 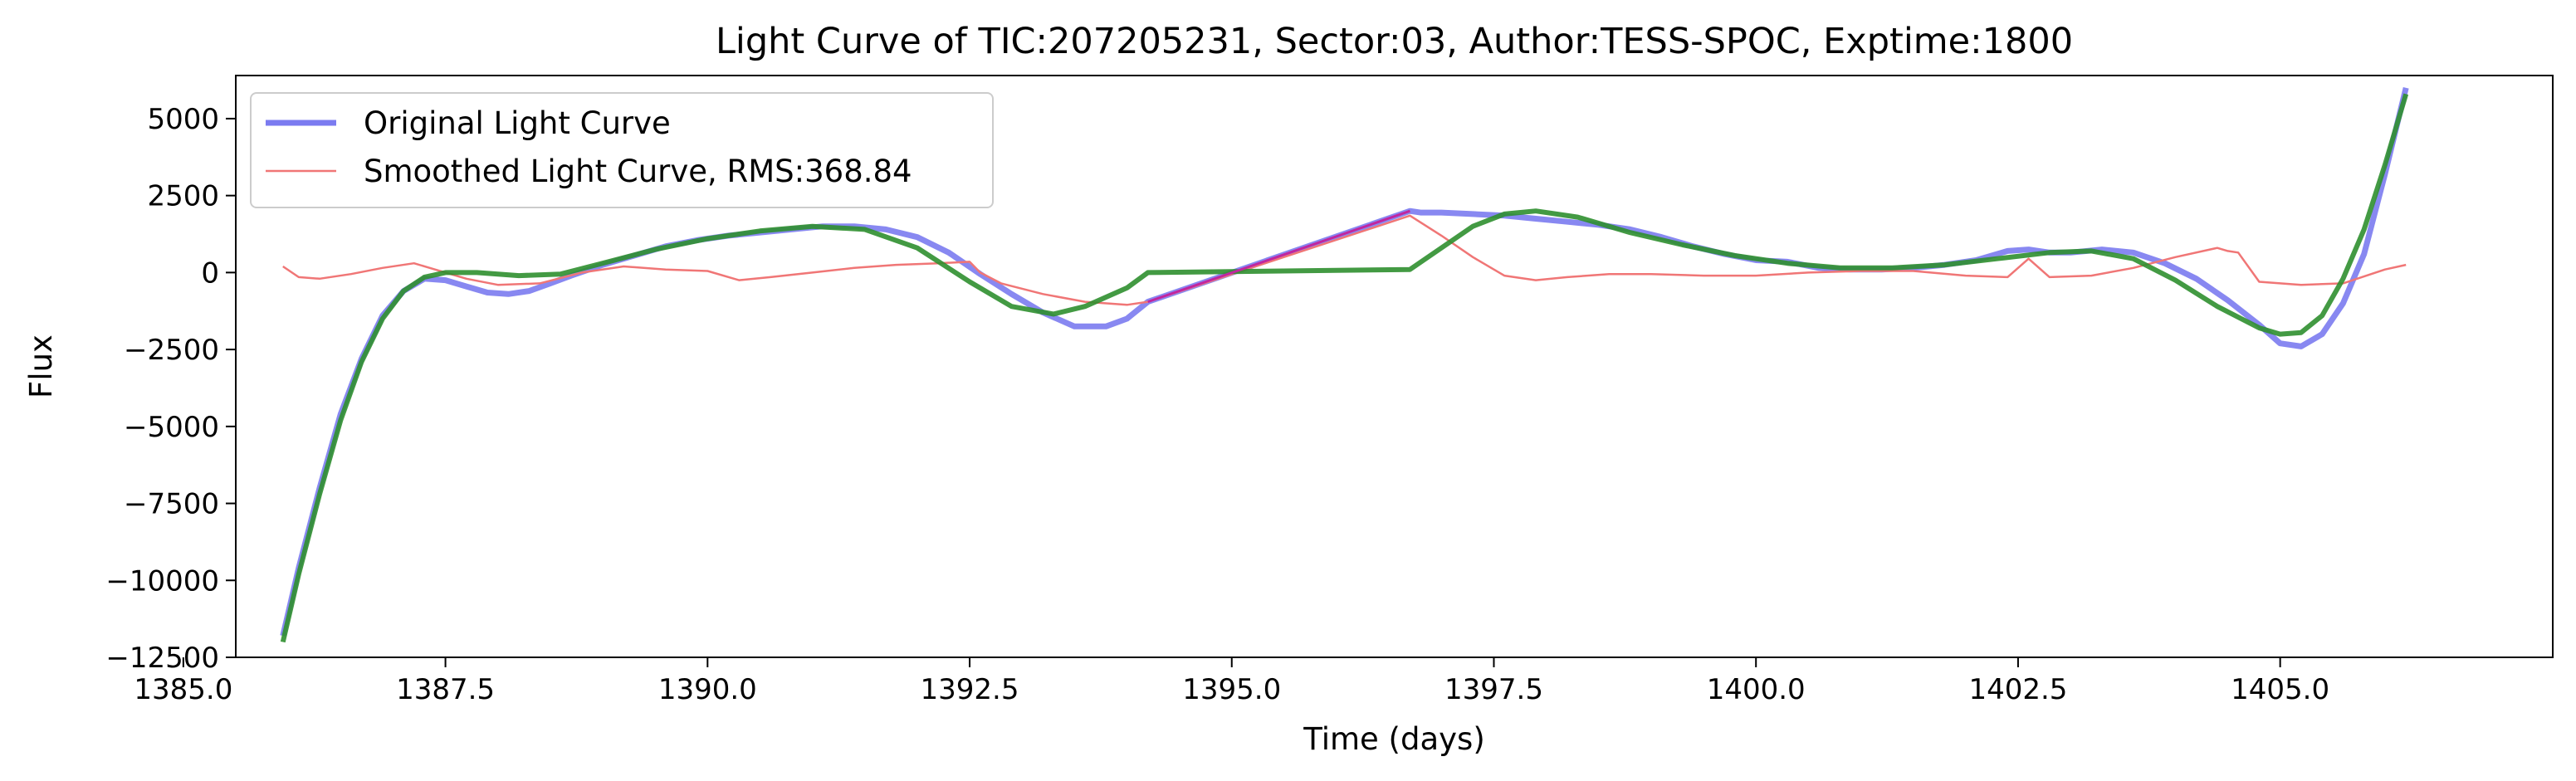 I want to click on legend-label-original: Original Light Curve, so click(x=517, y=123).